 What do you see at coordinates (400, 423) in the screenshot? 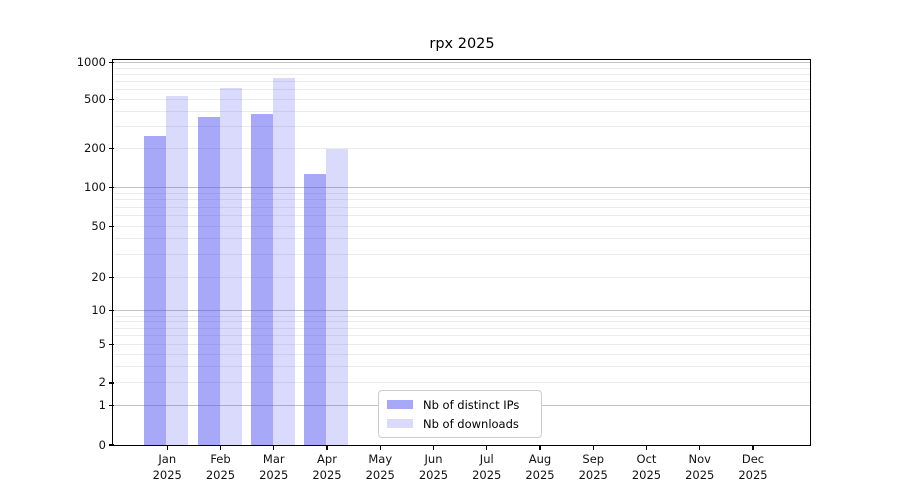
I see `legend-swatch-downloads-icon` at bounding box center [400, 423].